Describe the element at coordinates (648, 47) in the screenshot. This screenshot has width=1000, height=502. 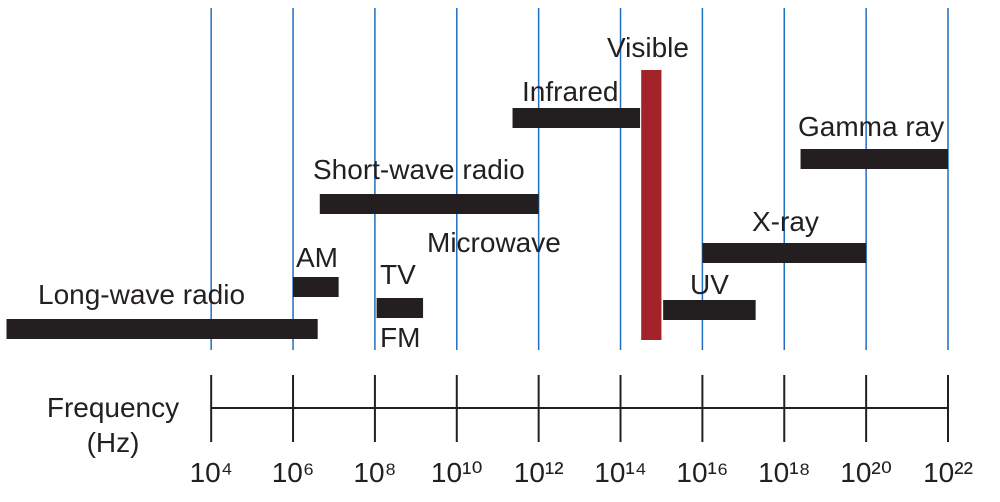
I see `band-label: Visible` at that location.